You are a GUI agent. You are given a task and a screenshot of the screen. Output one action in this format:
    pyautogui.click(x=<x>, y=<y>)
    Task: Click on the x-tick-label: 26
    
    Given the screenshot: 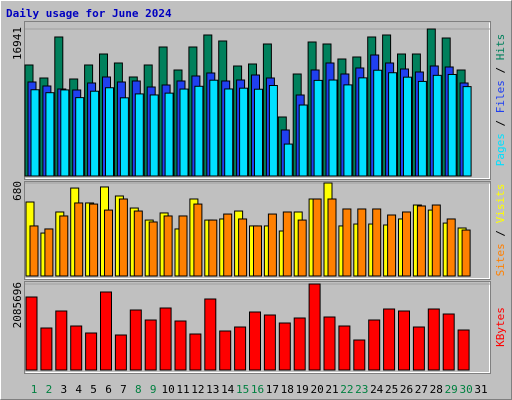 What is the action you would take?
    pyautogui.click(x=406, y=389)
    